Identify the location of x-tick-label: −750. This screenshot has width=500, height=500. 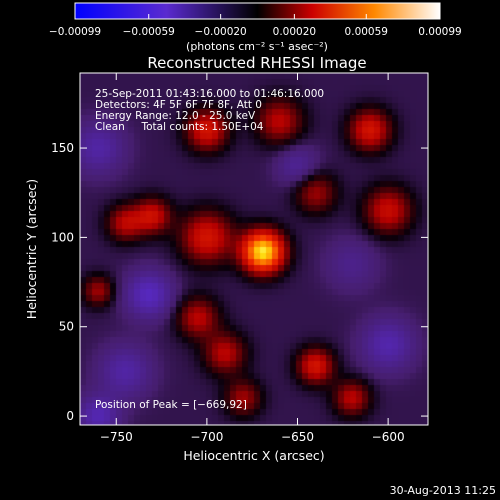
(116, 437).